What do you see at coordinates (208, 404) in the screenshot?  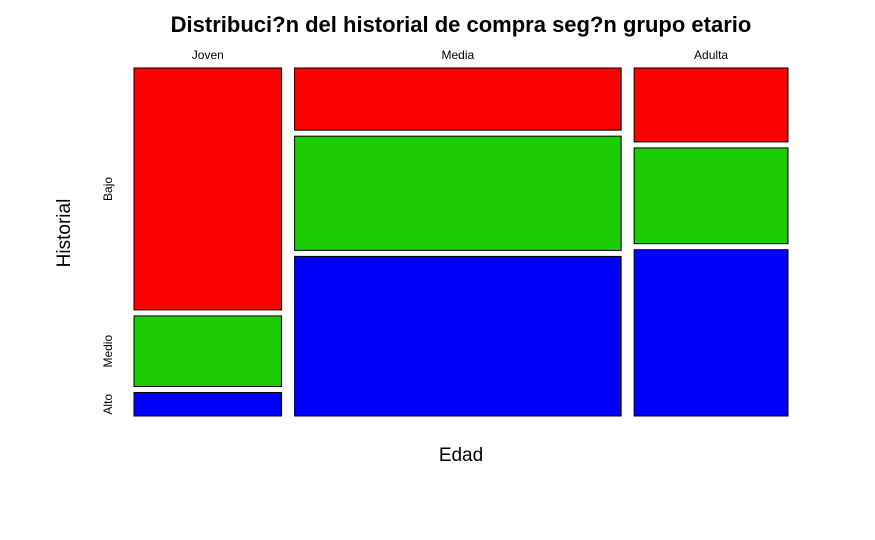 I see `cell-joven-alto` at bounding box center [208, 404].